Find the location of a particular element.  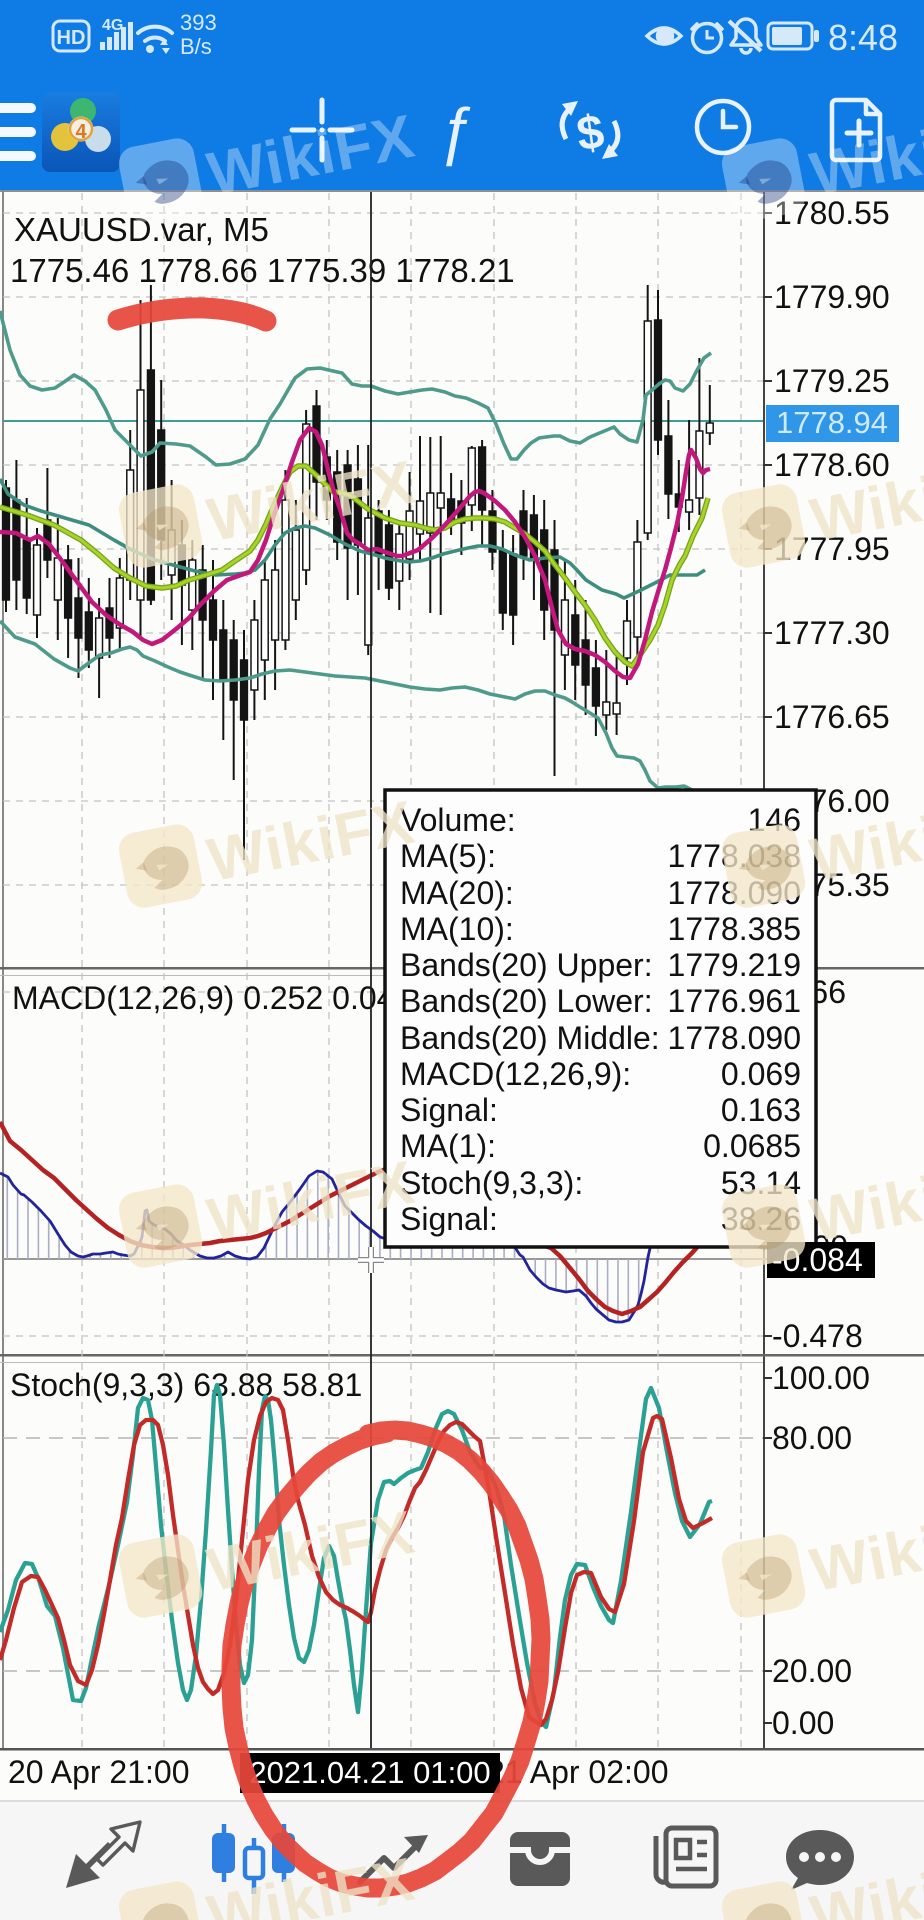

svg-text: MA(5): is located at coordinates (448, 856).